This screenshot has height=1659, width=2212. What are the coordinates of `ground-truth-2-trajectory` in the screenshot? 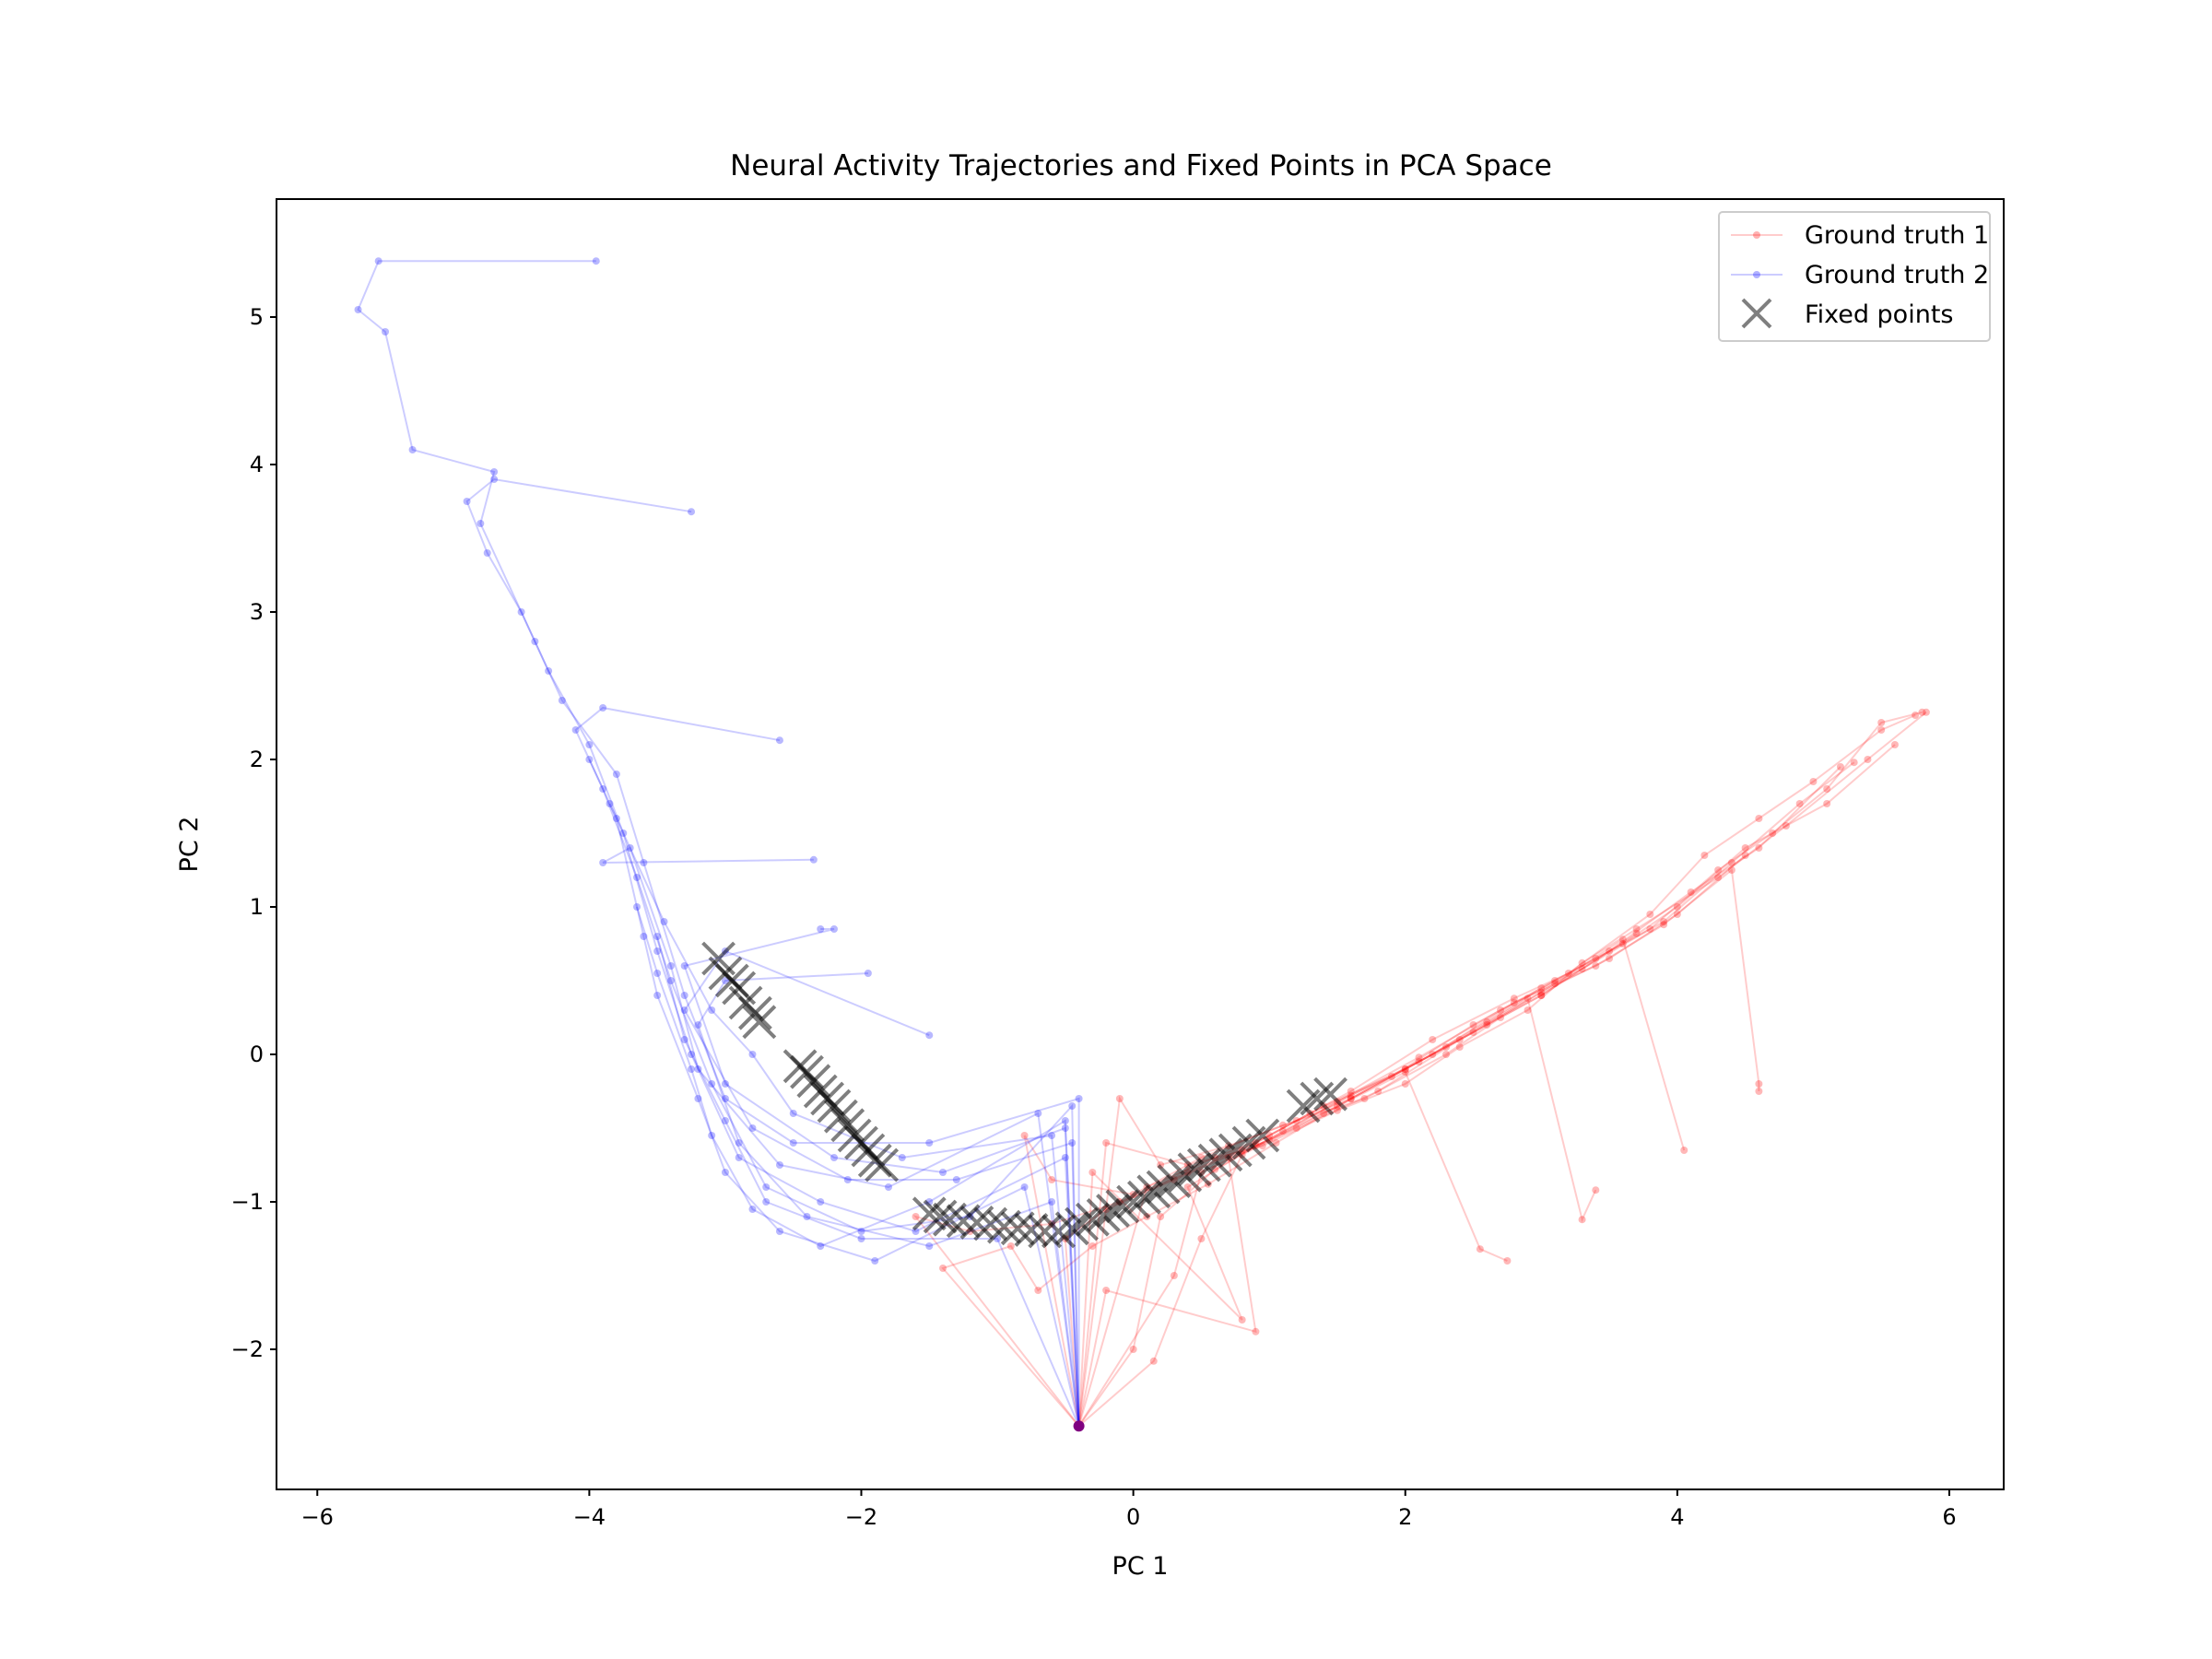 It's located at (858, 1166).